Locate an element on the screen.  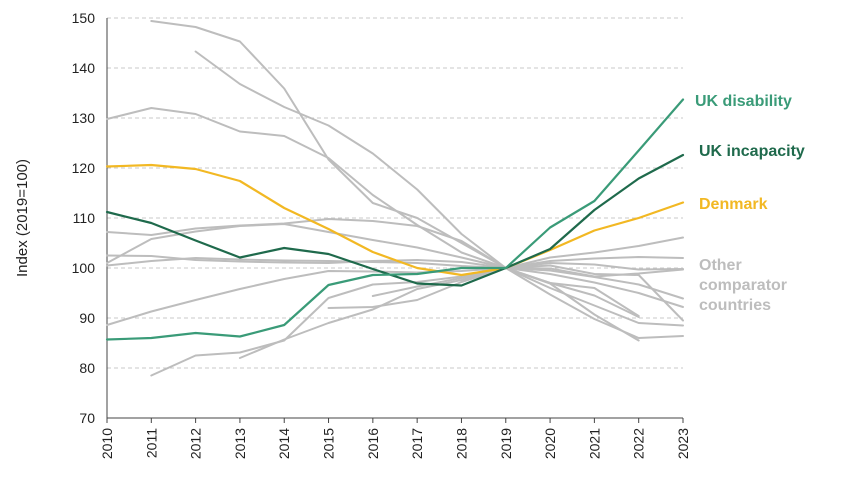
x-tick-label: 2011 is located at coordinates (151, 443).